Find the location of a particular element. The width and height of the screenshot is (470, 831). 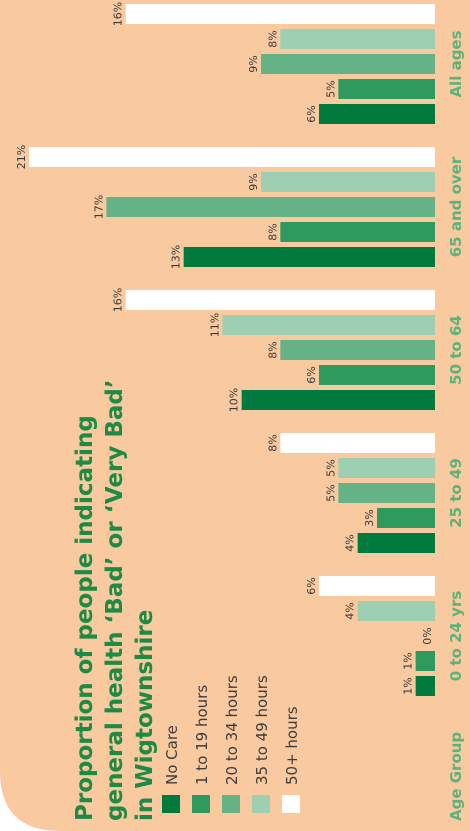

value-label: 13% is located at coordinates (176, 257).